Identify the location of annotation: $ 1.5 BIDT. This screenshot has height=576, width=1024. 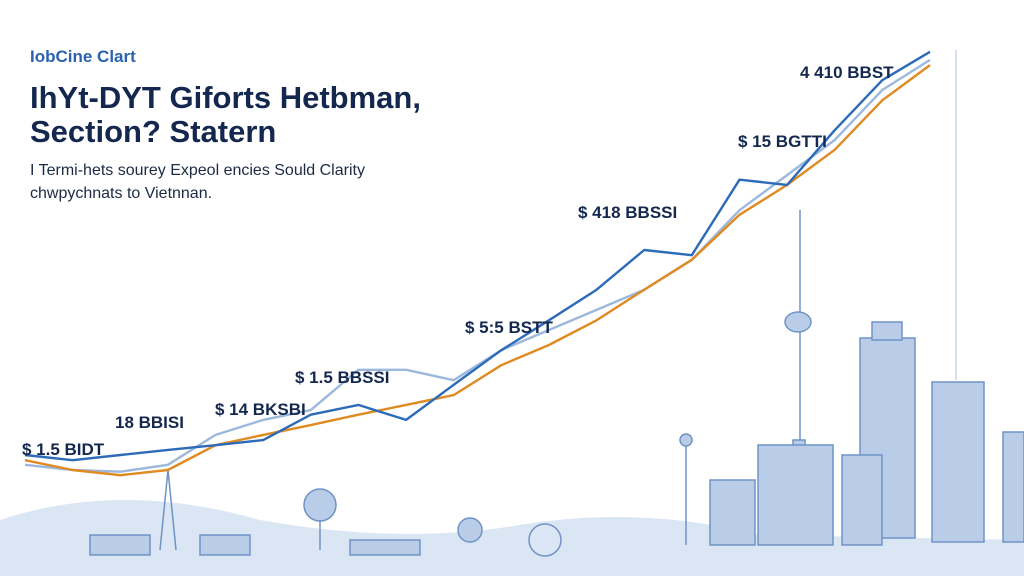
(63, 449).